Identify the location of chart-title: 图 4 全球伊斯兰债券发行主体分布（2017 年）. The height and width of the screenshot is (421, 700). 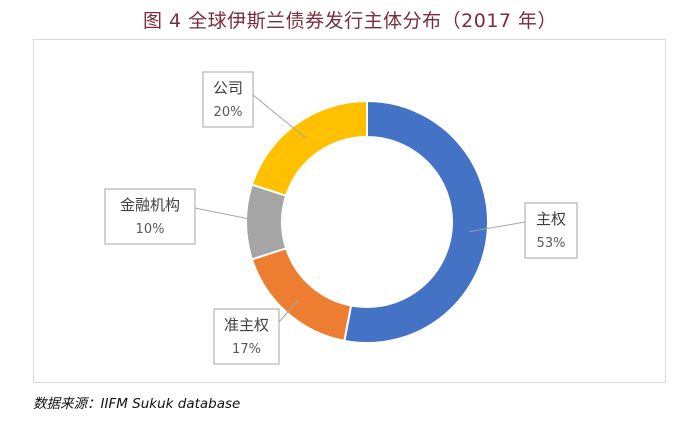
(350, 21).